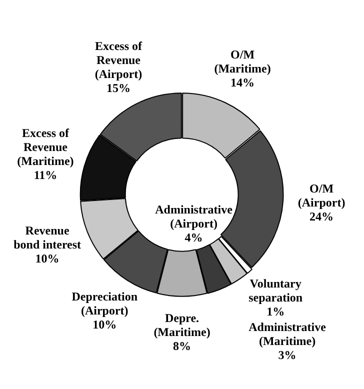 Image resolution: width=364 pixels, height=389 pixels. What do you see at coordinates (275, 290) in the screenshot?
I see `slice-label: Voluntary separation` at bounding box center [275, 290].